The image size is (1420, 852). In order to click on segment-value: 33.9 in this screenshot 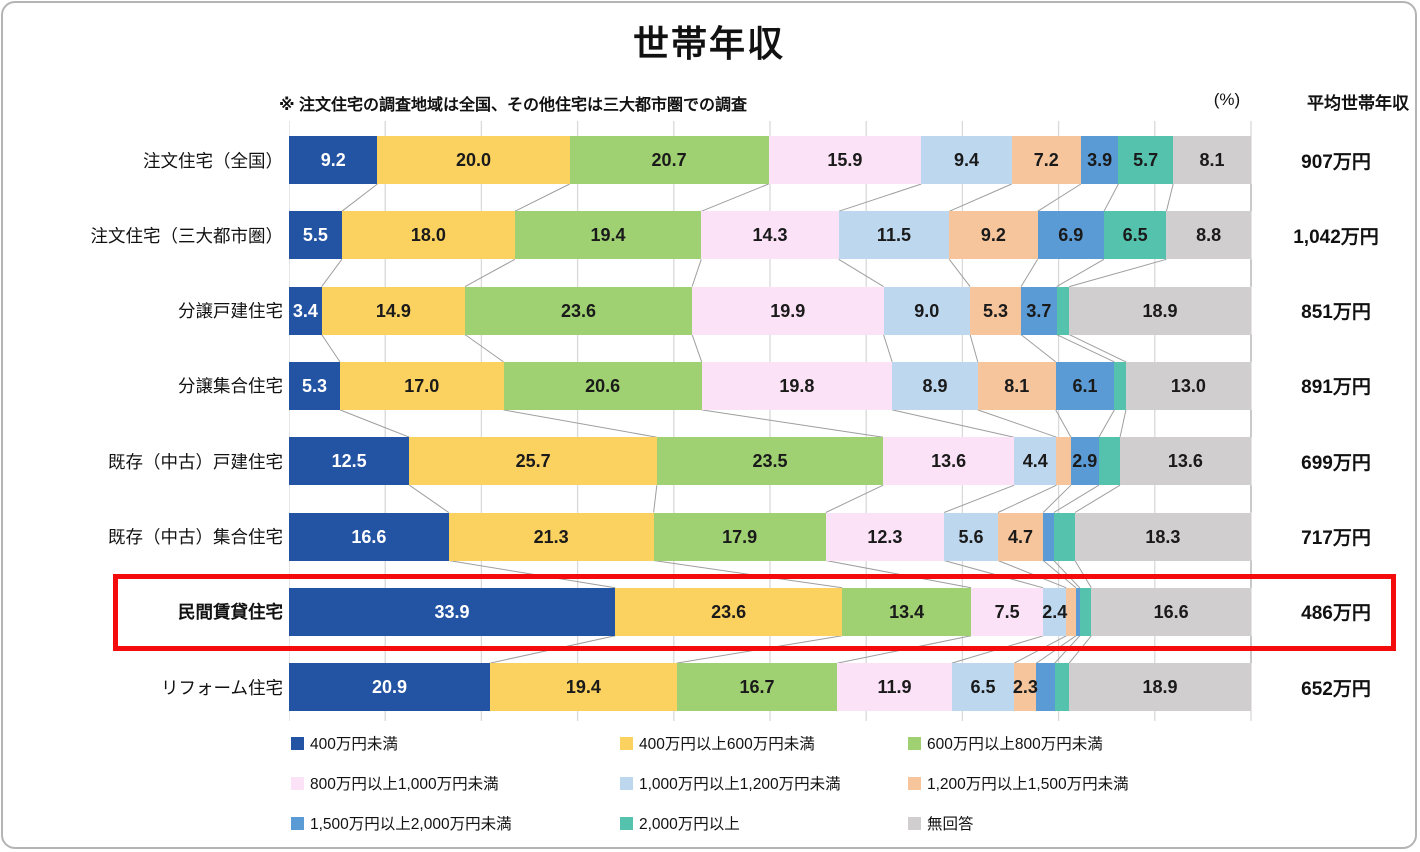, I will do `click(452, 611)`.